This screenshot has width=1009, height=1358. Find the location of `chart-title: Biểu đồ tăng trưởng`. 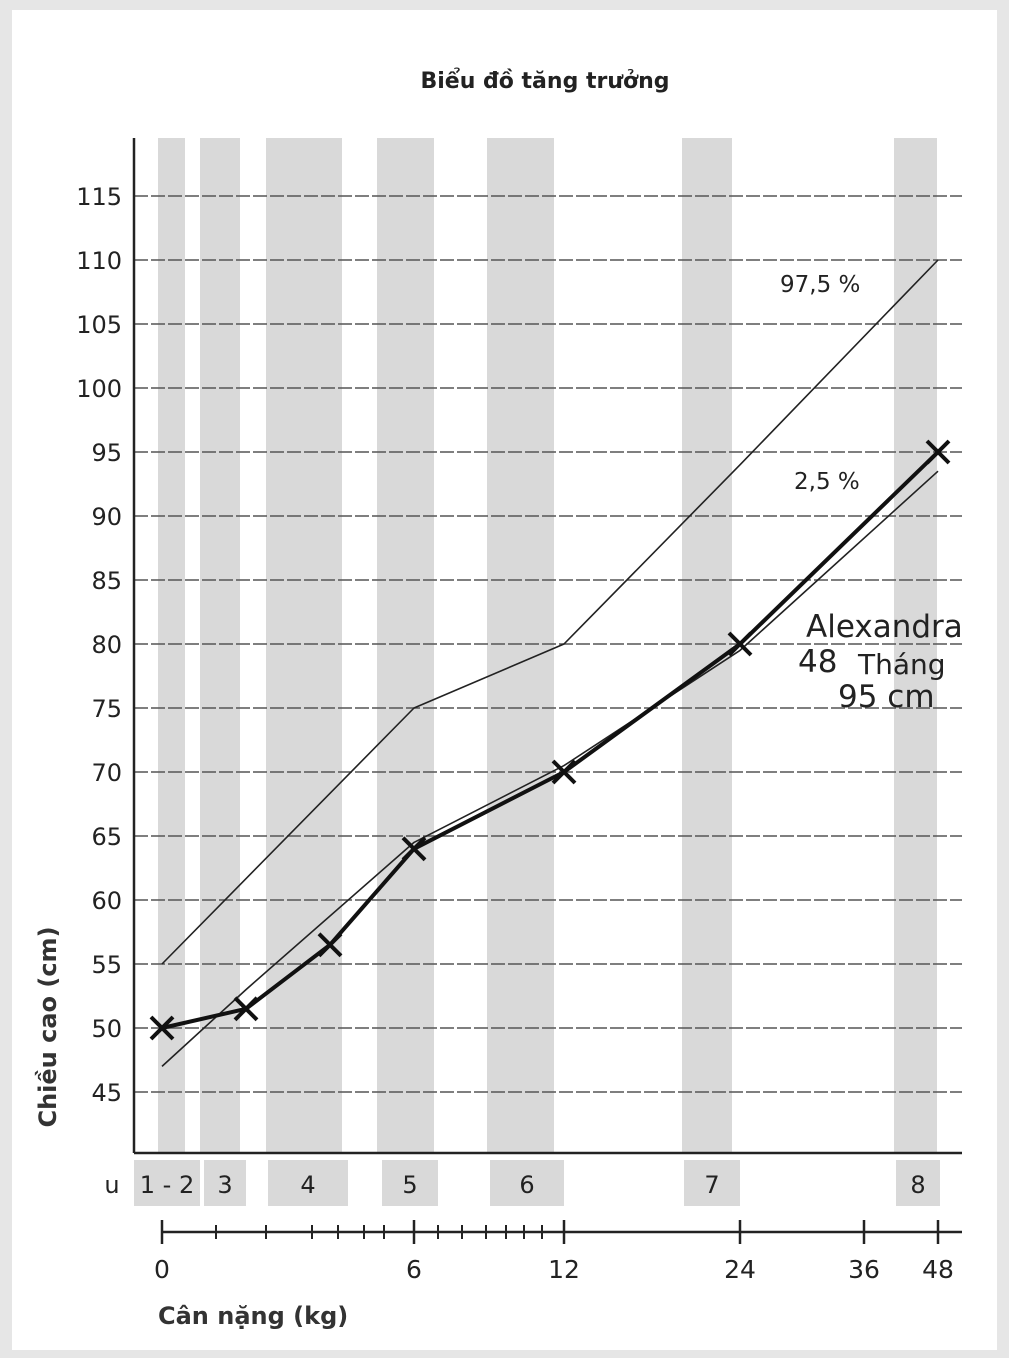

chart-title: Biểu đồ tăng trưởng is located at coordinates (544, 81).